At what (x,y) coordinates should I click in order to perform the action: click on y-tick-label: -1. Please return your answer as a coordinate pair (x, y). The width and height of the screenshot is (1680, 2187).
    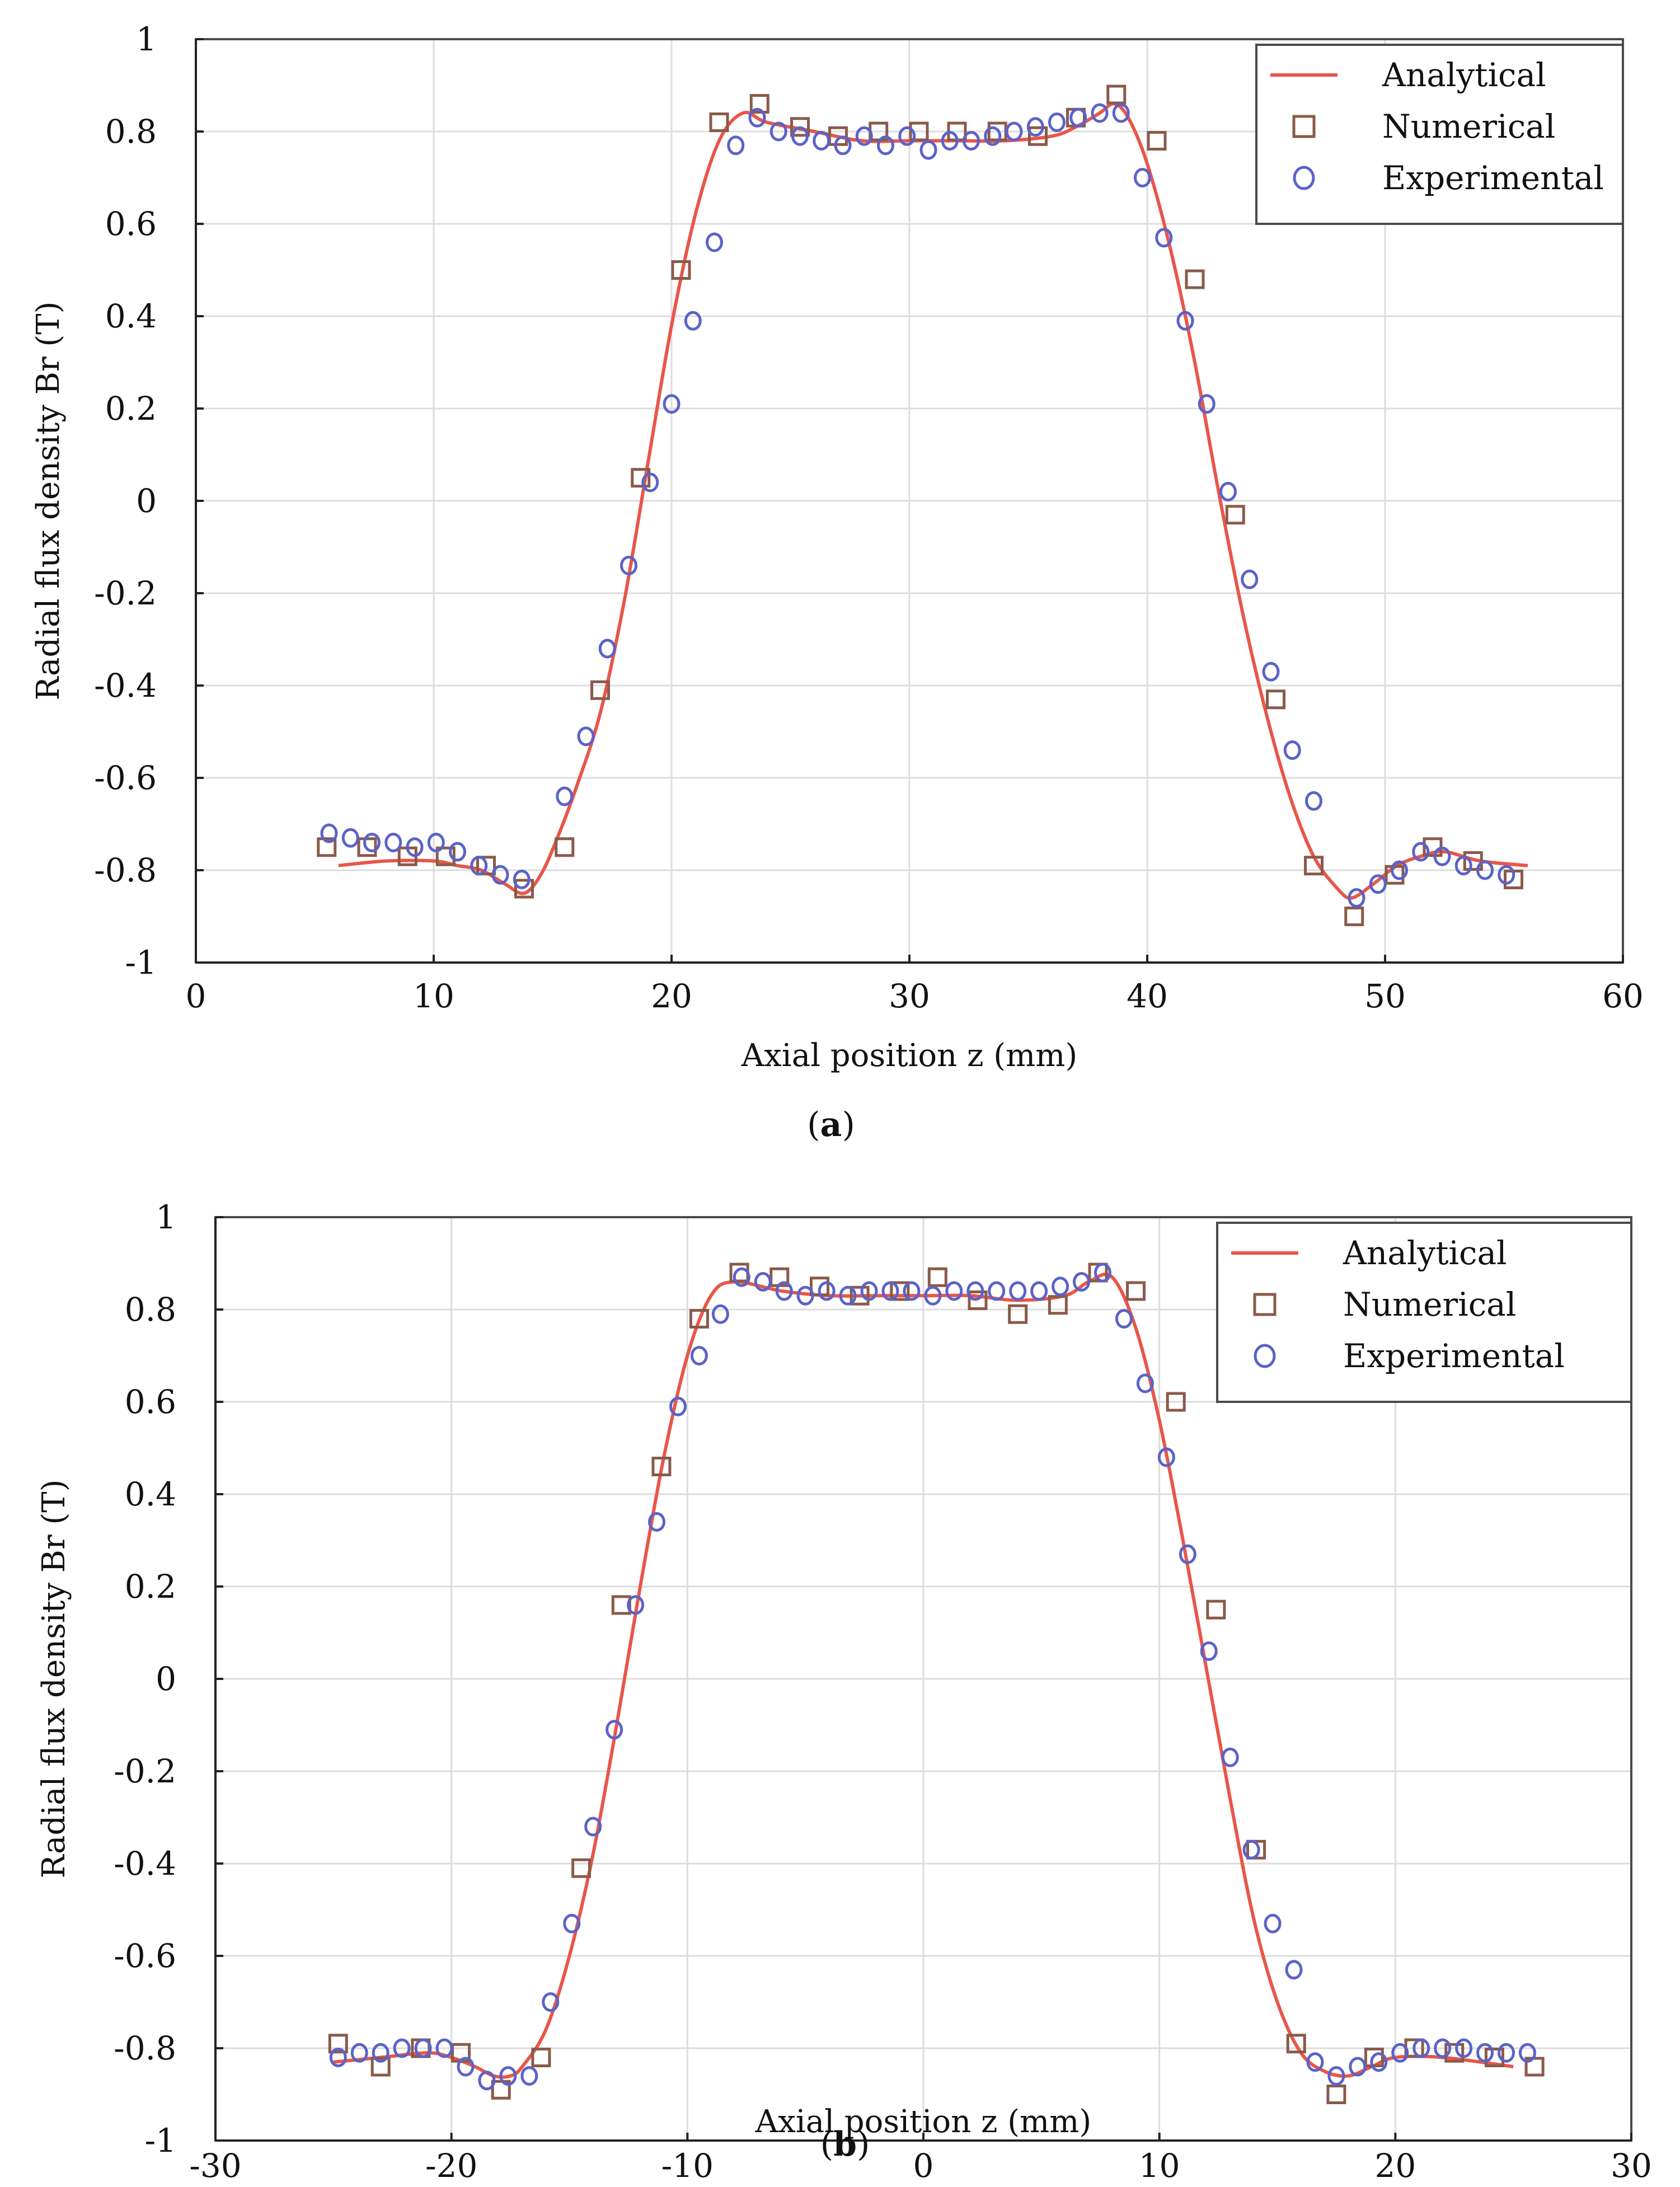
    Looking at the image, I should click on (161, 2141).